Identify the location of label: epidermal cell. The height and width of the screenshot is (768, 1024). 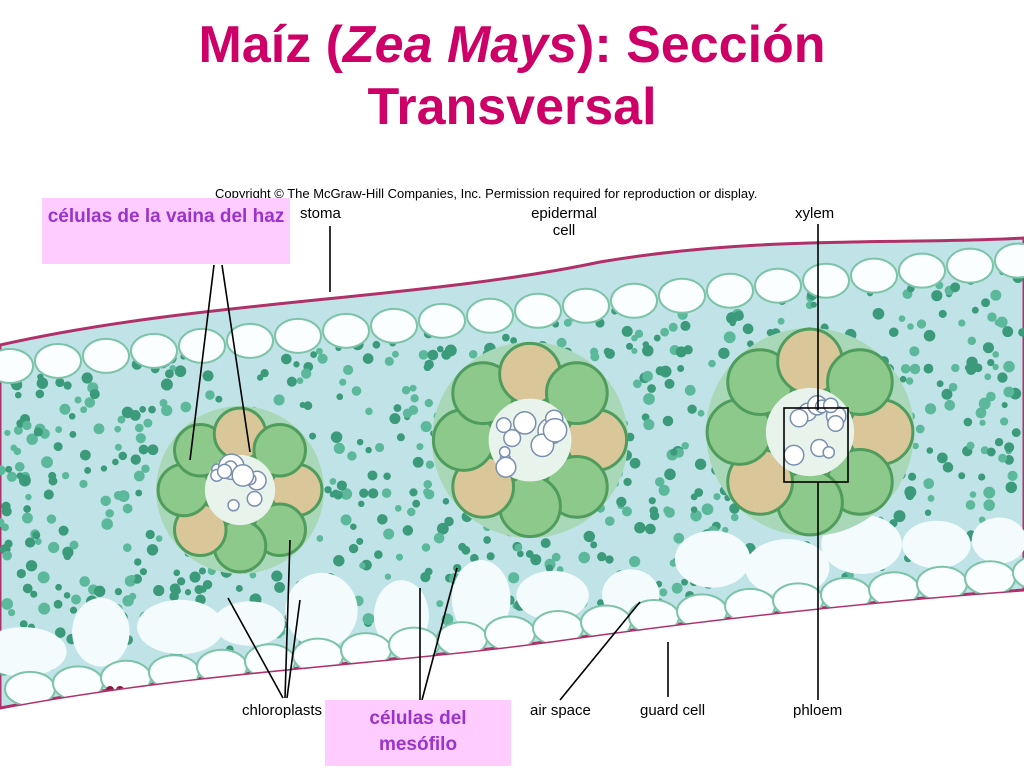
(564, 222).